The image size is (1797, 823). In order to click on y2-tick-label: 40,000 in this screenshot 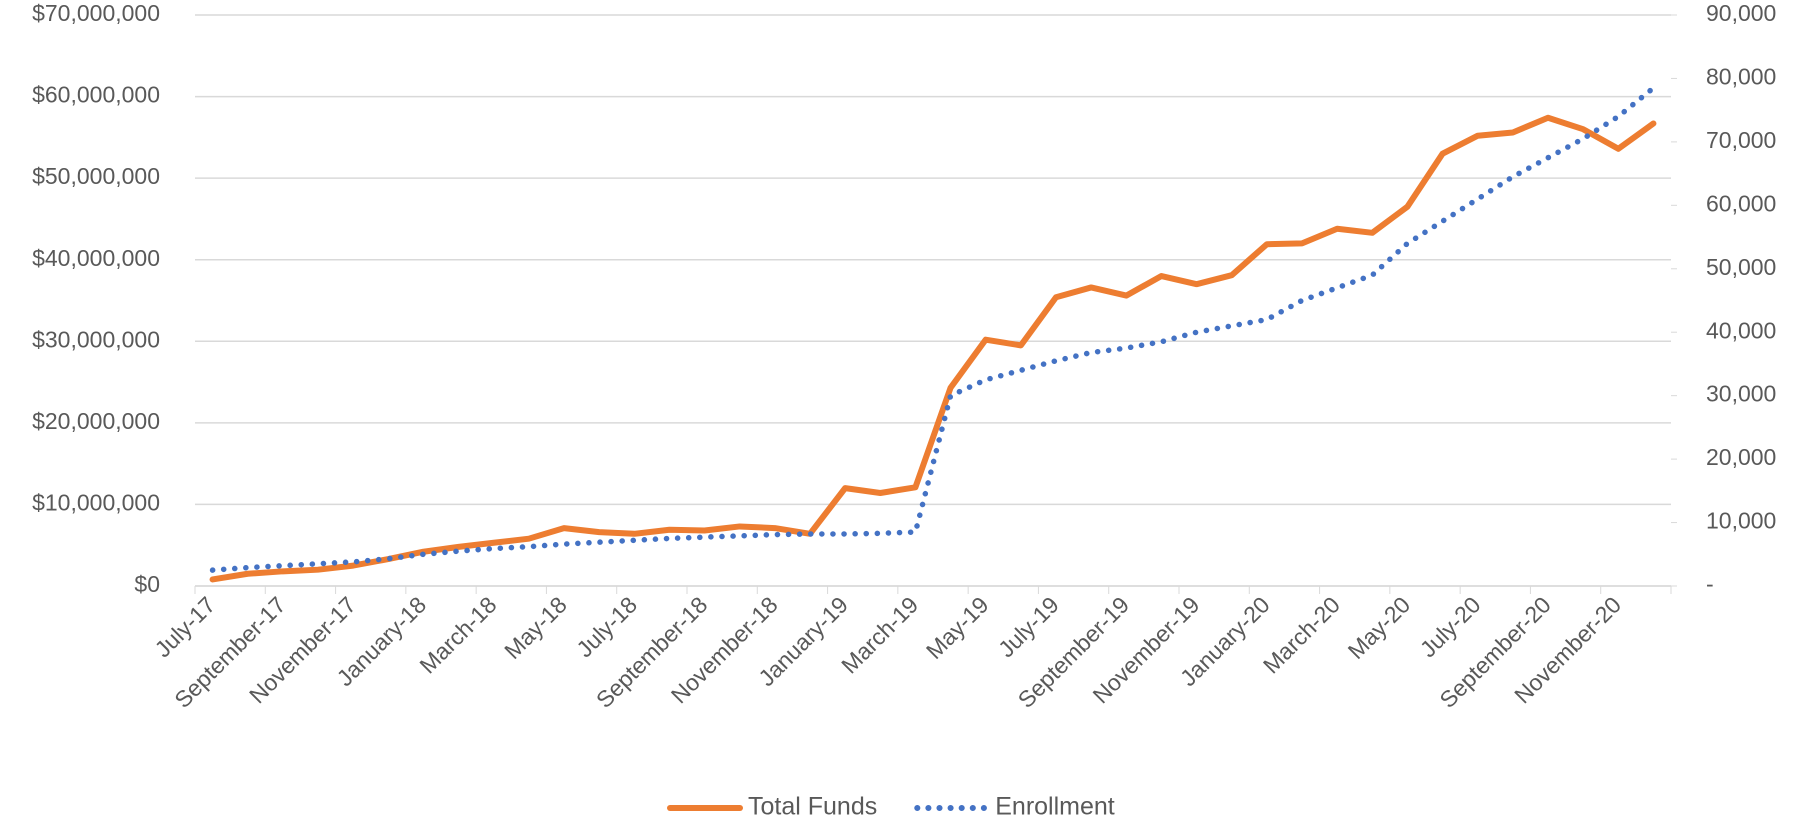, I will do `click(1741, 330)`.